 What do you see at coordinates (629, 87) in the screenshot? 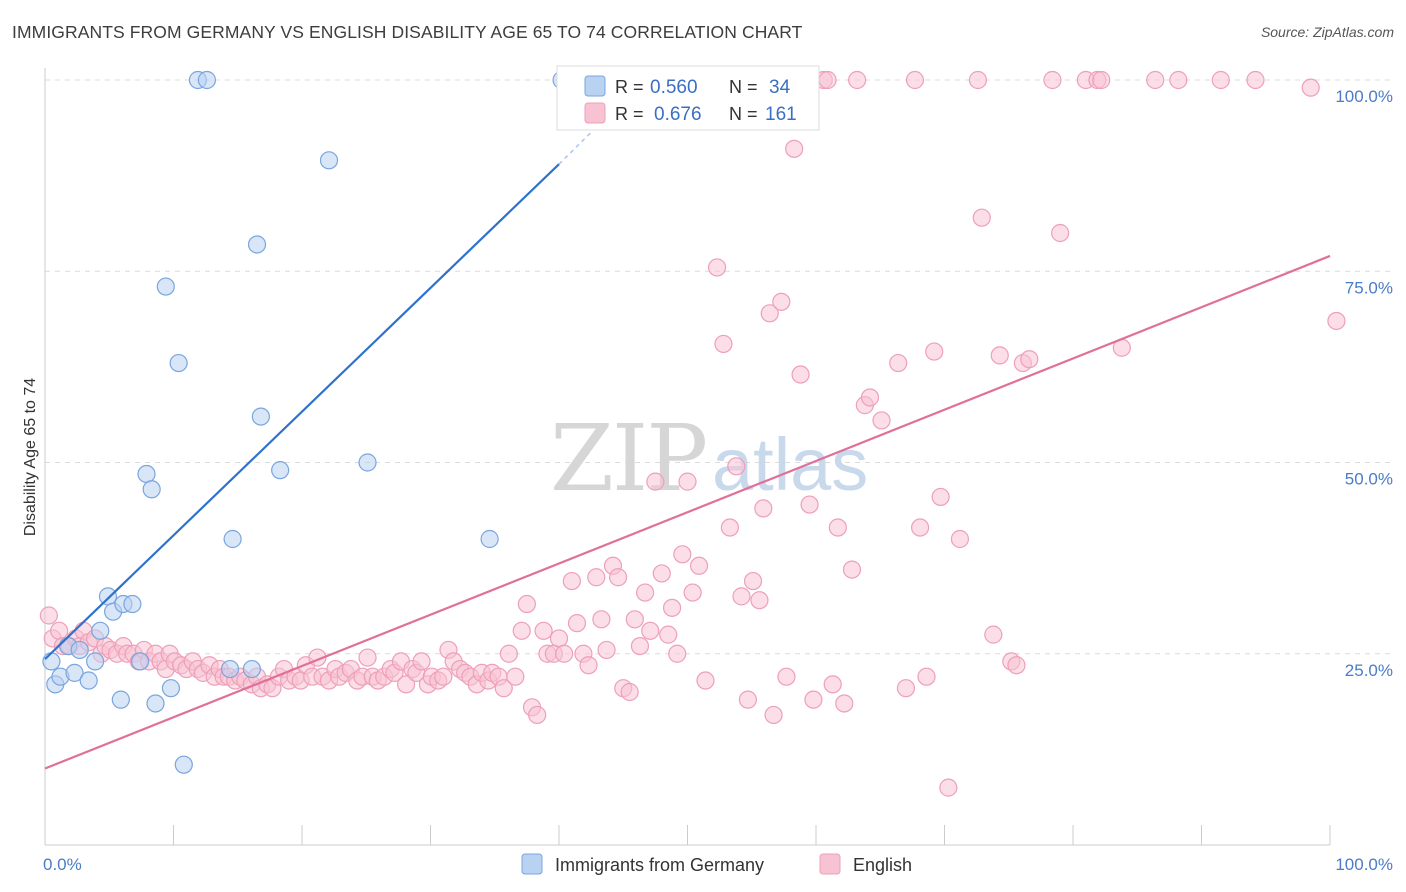
I see `legend-r-label-germany: R =` at bounding box center [629, 87].